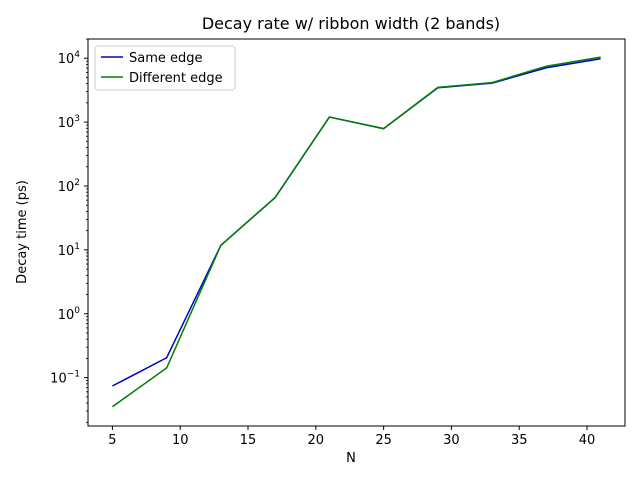 The image size is (640, 485). I want to click on x-tick-label: 15, so click(248, 440).